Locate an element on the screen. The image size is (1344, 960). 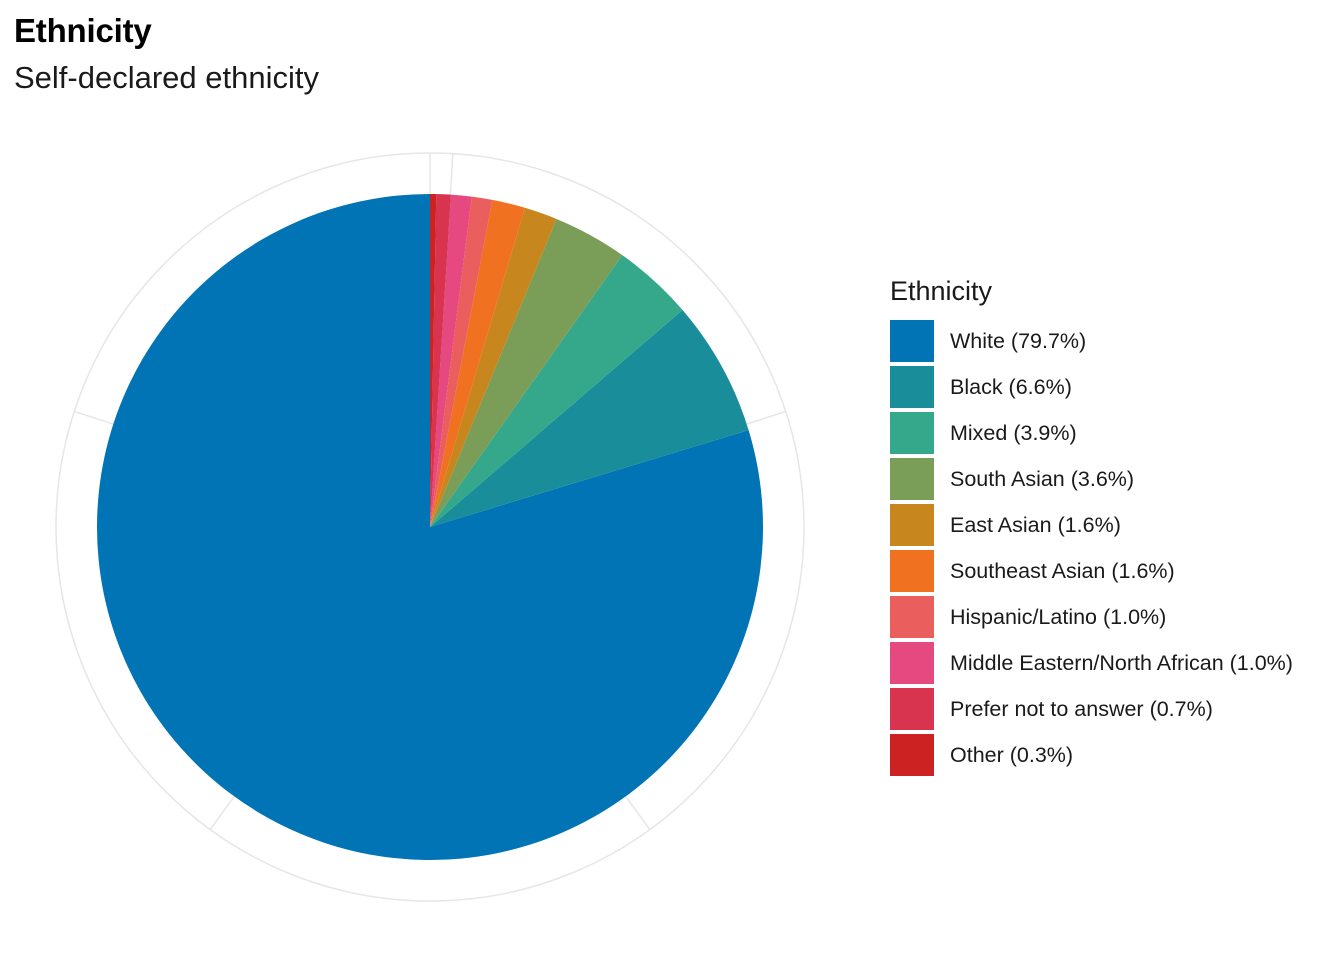
legend-item: Mixed (3.9%) is located at coordinates (1091, 433).